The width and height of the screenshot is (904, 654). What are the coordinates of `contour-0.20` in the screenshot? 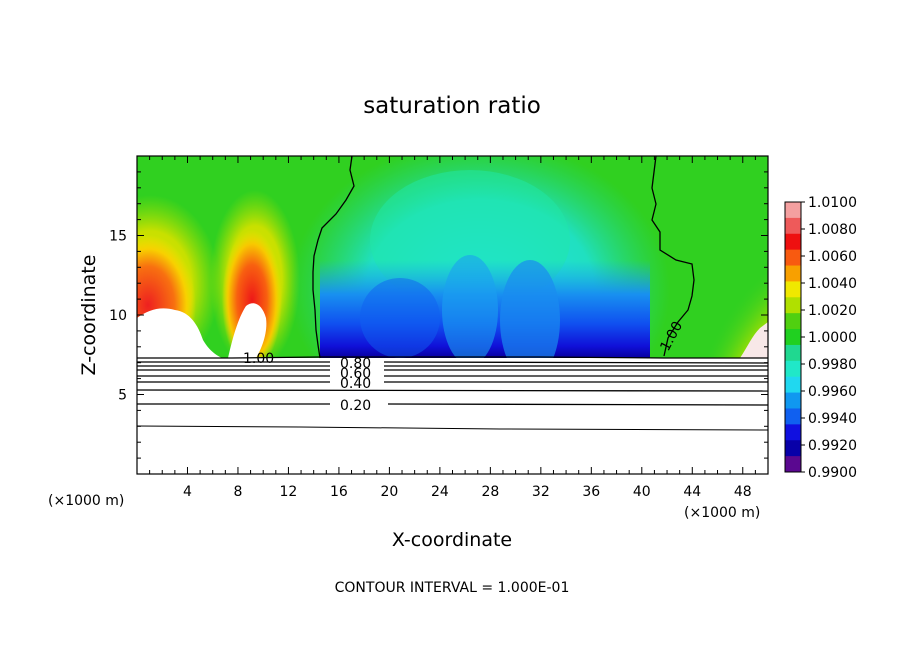 It's located at (453, 404).